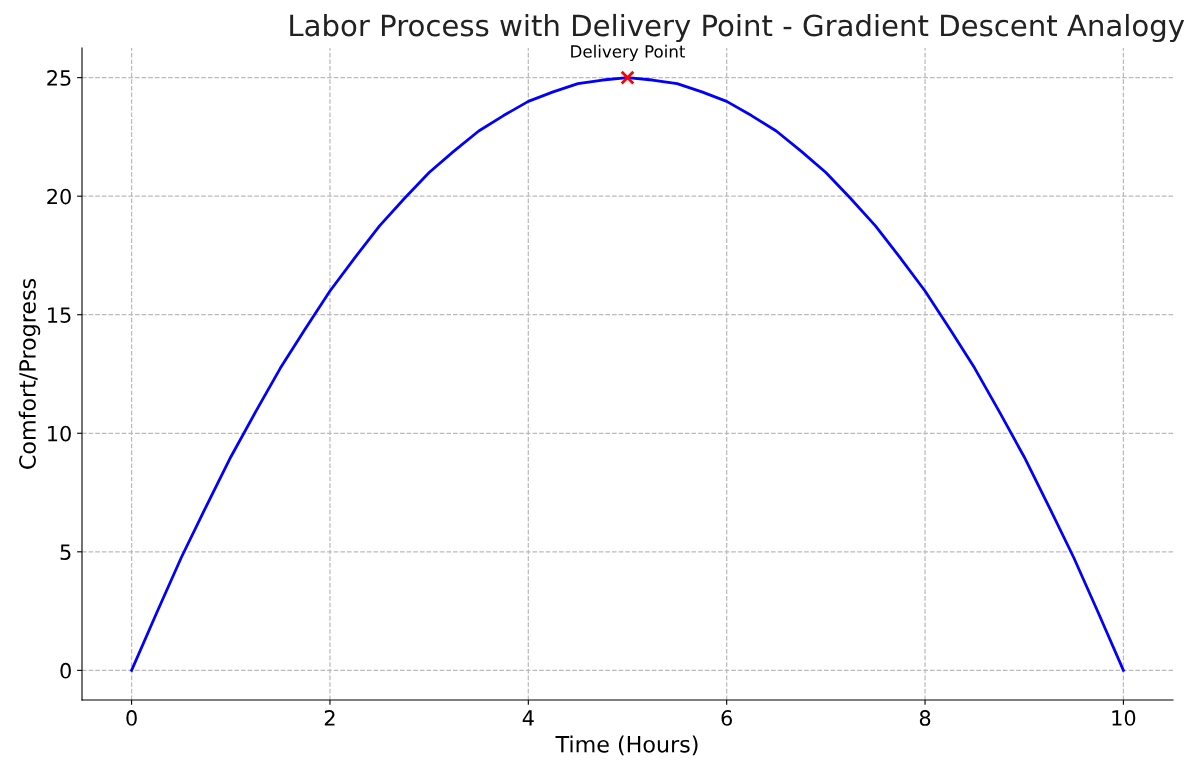 This screenshot has height=775, width=1200. What do you see at coordinates (925, 718) in the screenshot?
I see `x-tick-label: 8` at bounding box center [925, 718].